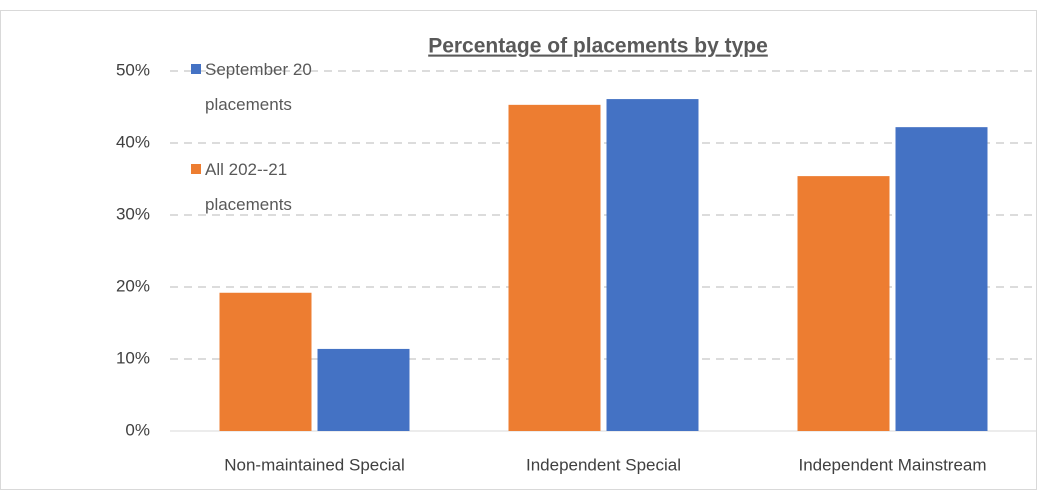 Image resolution: width=1037 pixels, height=490 pixels. What do you see at coordinates (133, 357) in the screenshot?
I see `y-tick-label: 10%` at bounding box center [133, 357].